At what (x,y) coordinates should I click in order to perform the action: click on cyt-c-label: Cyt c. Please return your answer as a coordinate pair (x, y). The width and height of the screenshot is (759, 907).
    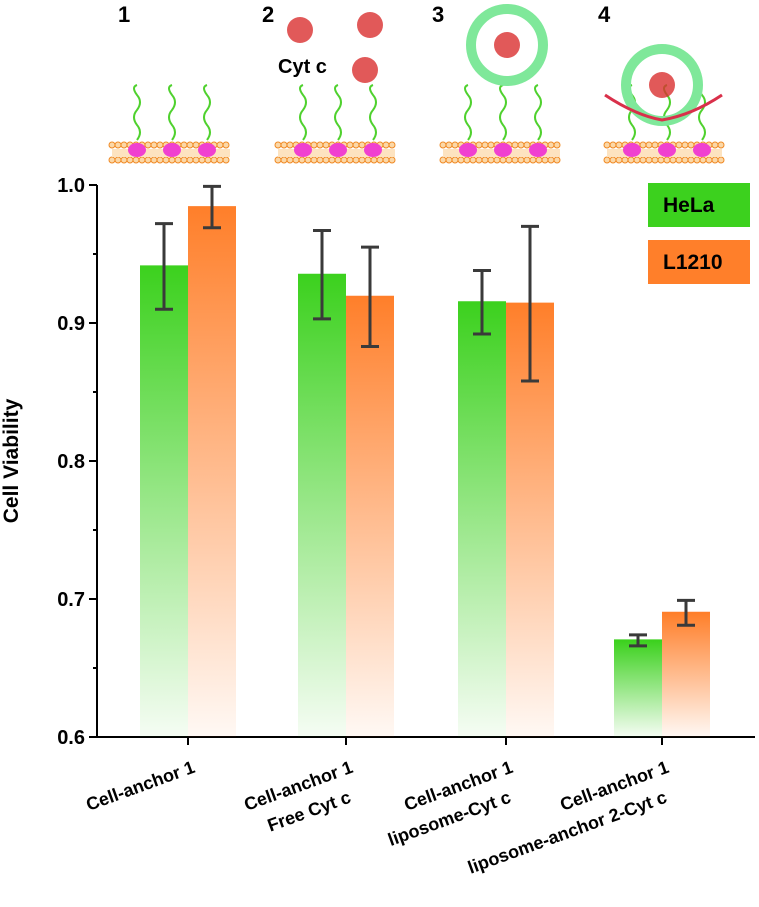
    Looking at the image, I should click on (302, 67).